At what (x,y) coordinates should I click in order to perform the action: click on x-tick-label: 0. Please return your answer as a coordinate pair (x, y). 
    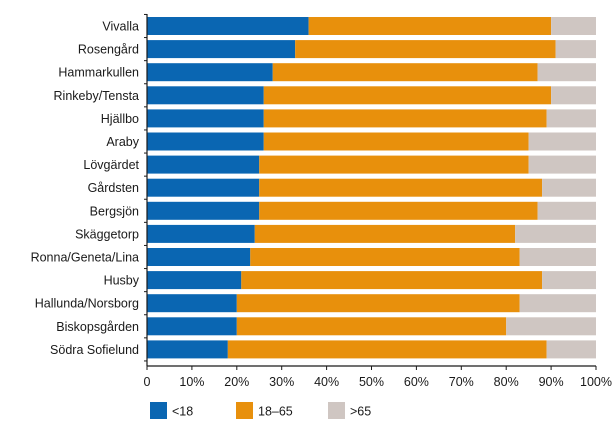
    Looking at the image, I should click on (147, 382).